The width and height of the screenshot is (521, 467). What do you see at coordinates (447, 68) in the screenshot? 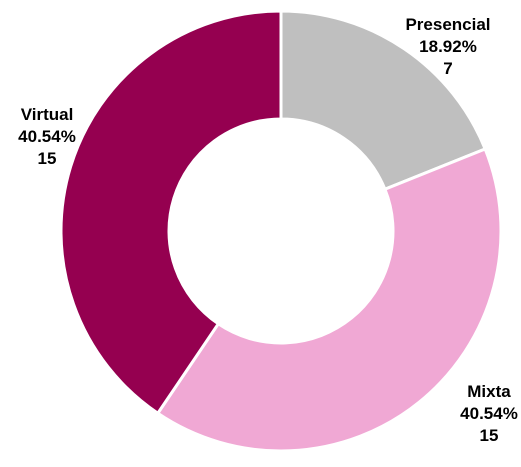
I see `slice-count-presencial: 7` at bounding box center [447, 68].